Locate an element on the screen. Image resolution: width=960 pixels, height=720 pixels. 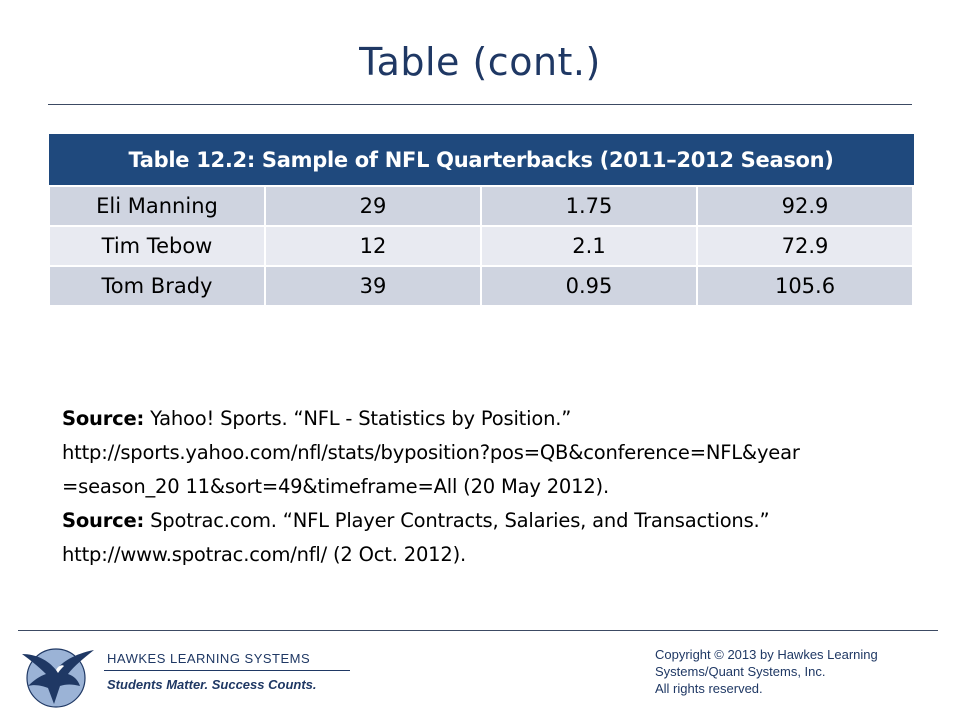
eagle-logo-icon is located at coordinates (58, 678).